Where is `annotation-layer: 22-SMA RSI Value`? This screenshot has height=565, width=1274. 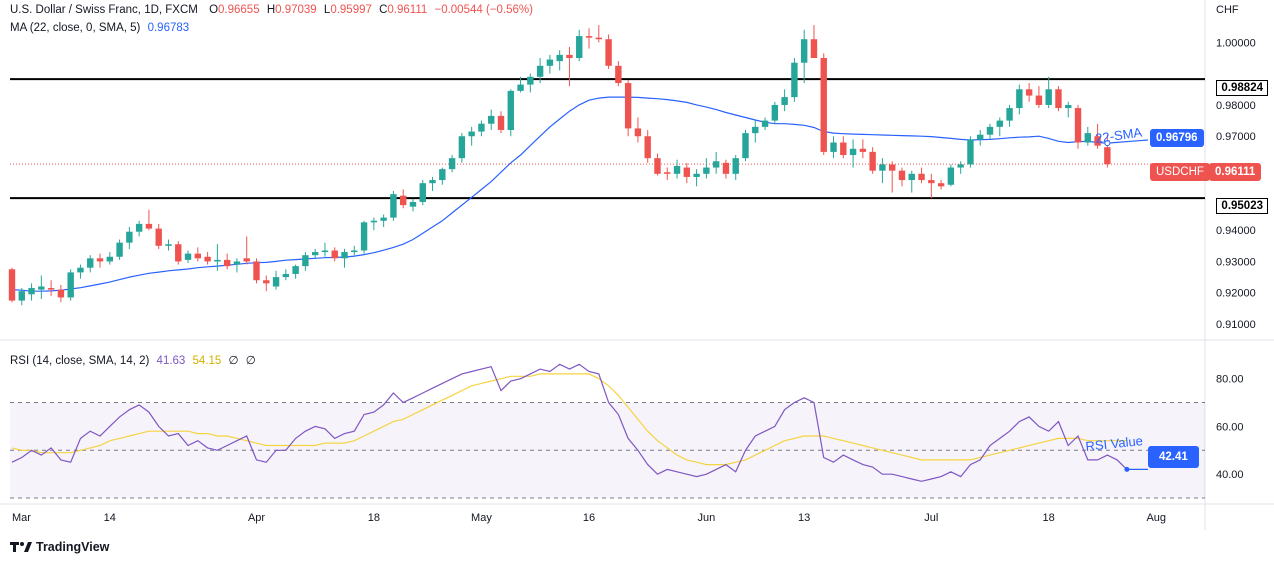
annotation-layer: 22-SMA RSI Value is located at coordinates (1117, 298).